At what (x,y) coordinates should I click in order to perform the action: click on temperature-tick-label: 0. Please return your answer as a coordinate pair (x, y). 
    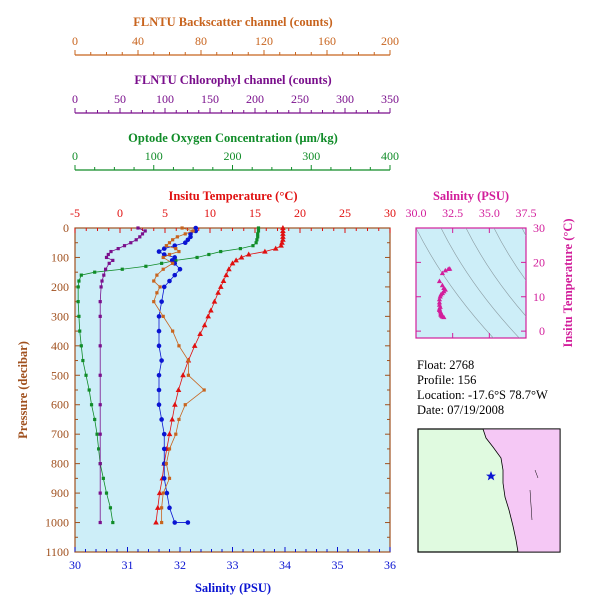
    Looking at the image, I should click on (120, 213).